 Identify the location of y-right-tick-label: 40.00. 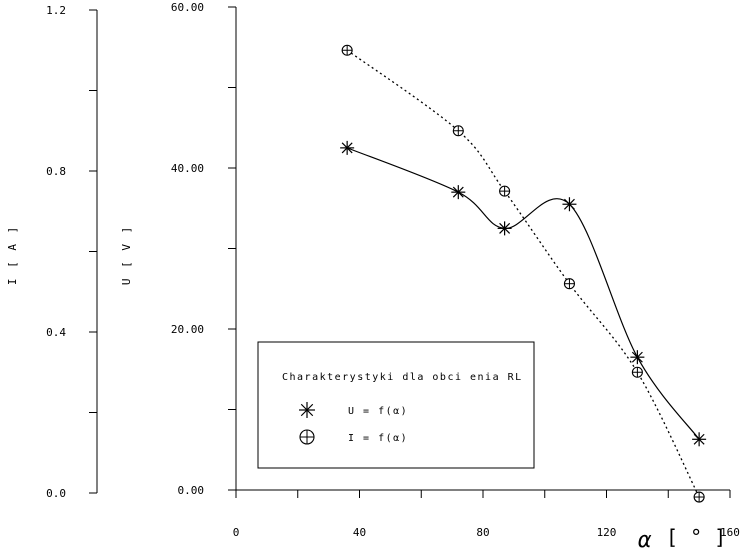
(187, 168).